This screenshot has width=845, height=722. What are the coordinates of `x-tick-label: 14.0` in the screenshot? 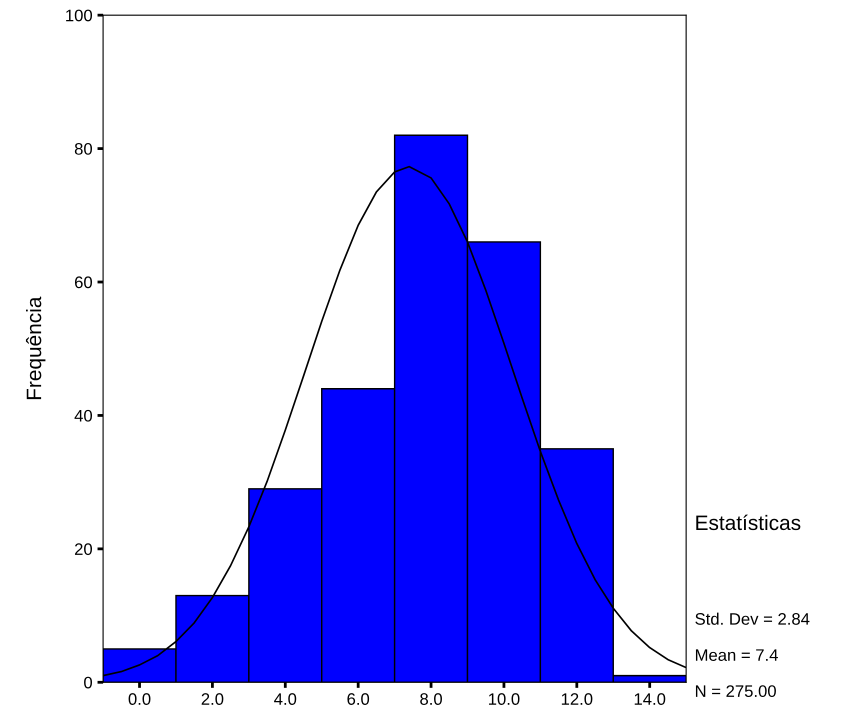 It's located at (650, 699).